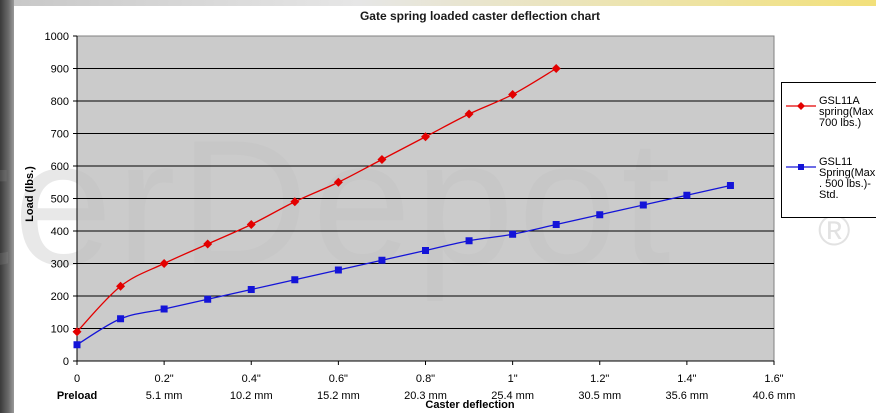 This screenshot has height=413, width=876. Describe the element at coordinates (60, 330) in the screenshot. I see `y-tick-label: 100` at that location.